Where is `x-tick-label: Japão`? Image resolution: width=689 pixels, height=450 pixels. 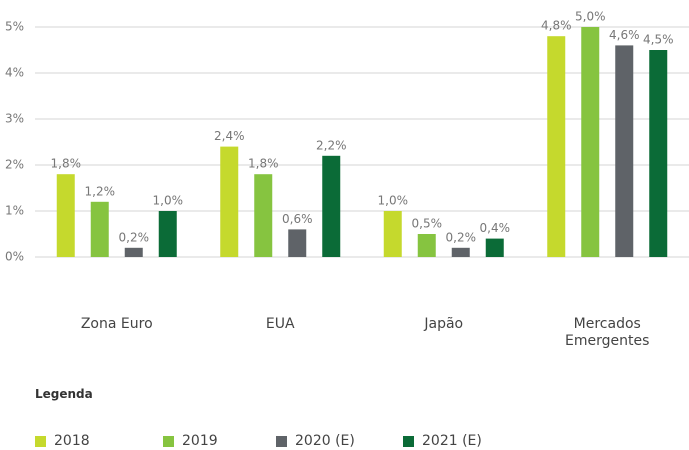 x-tick-label: Japão is located at coordinates (444, 324).